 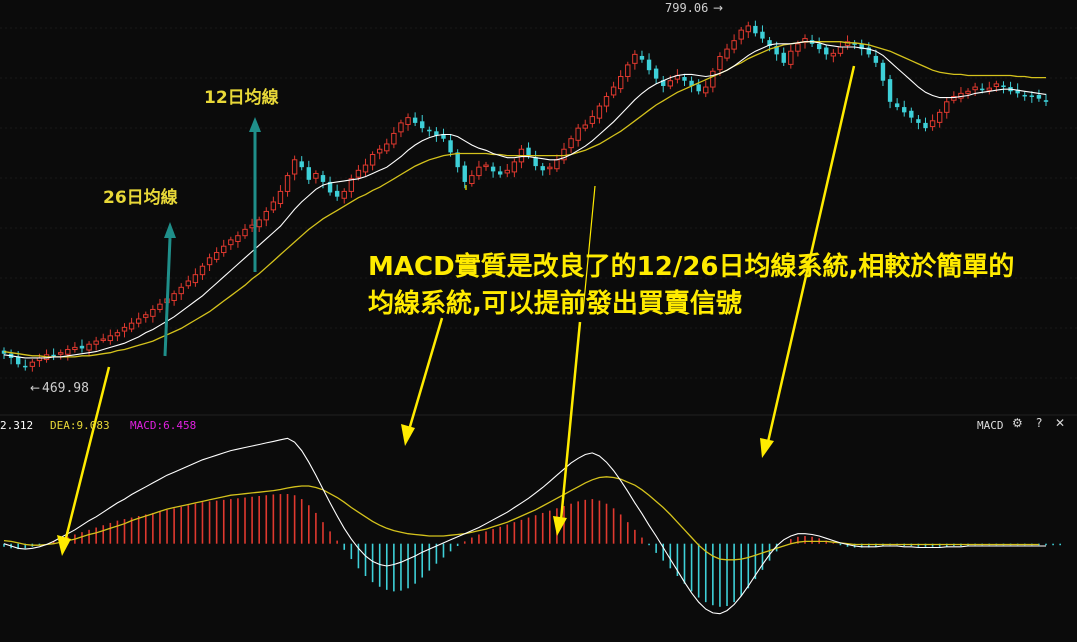 I want to click on high-arrow-icon: →, so click(x=718, y=8).